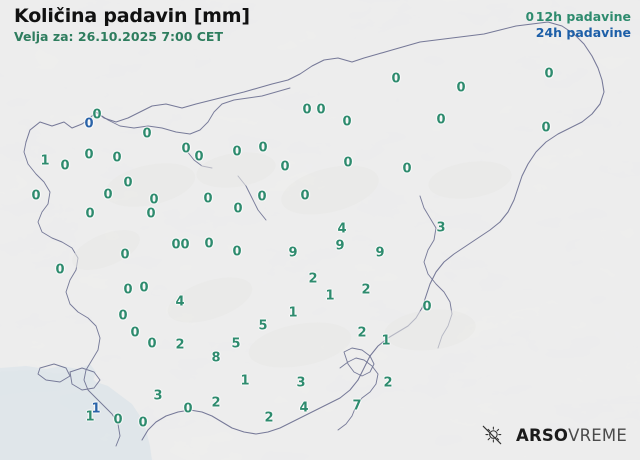  I want to click on precip-value-12h-15: 0, so click(128, 183).